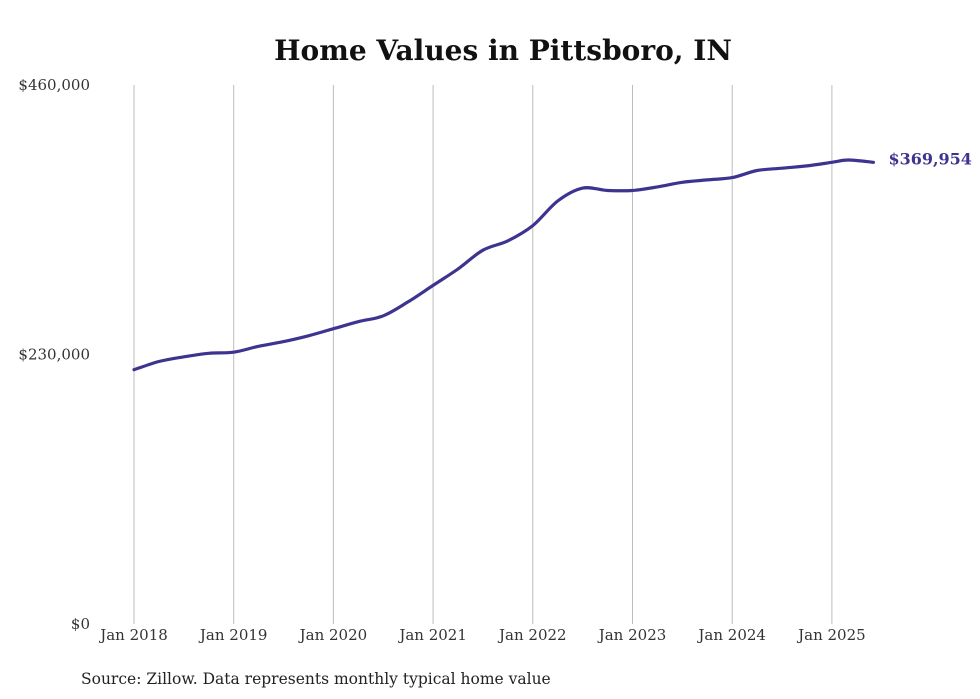  I want to click on x-tick-label: Jan 2023, so click(632, 635).